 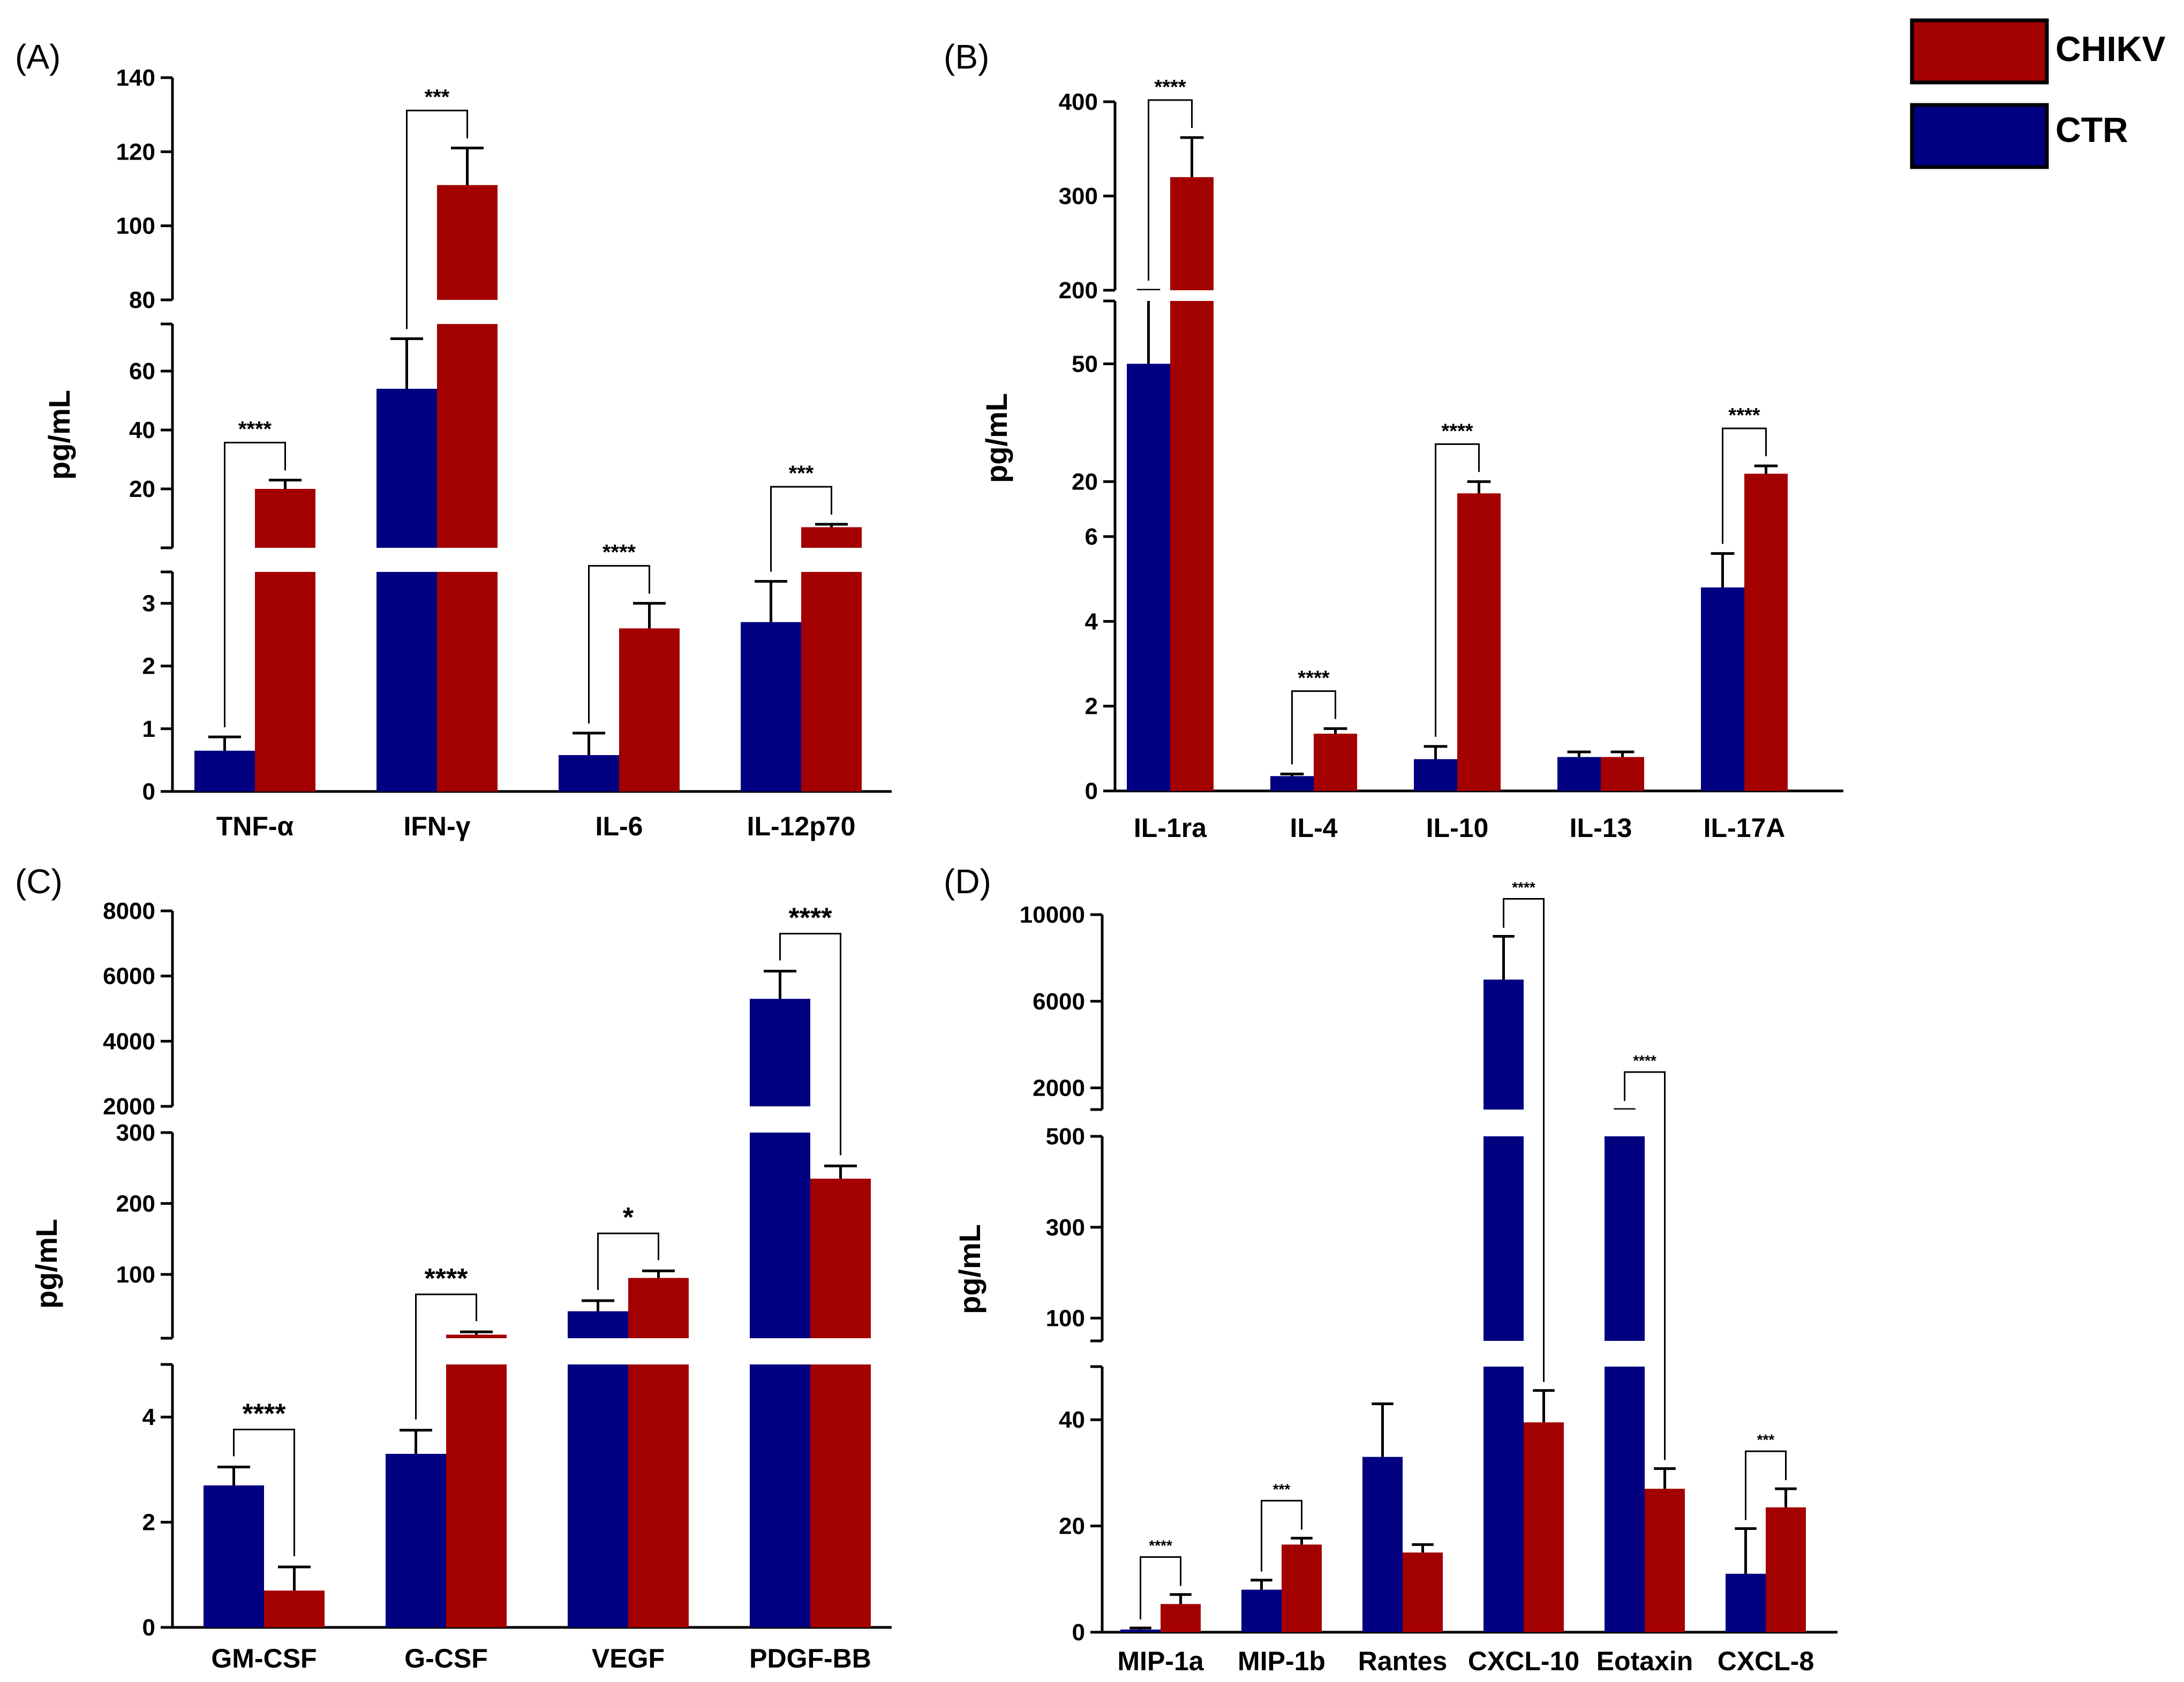 What do you see at coordinates (437, 826) in the screenshot?
I see `category-label: IFN-γ` at bounding box center [437, 826].